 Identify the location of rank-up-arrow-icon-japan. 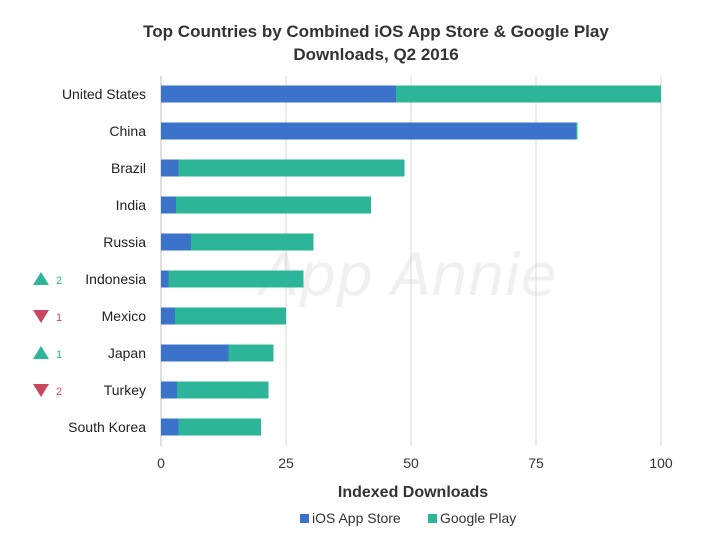
(41, 352).